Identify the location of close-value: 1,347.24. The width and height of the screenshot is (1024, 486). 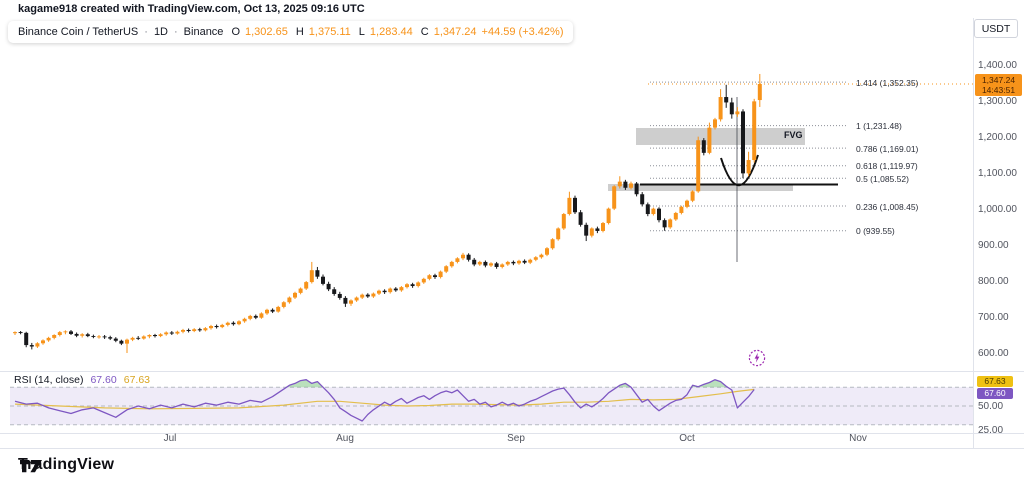
(455, 32).